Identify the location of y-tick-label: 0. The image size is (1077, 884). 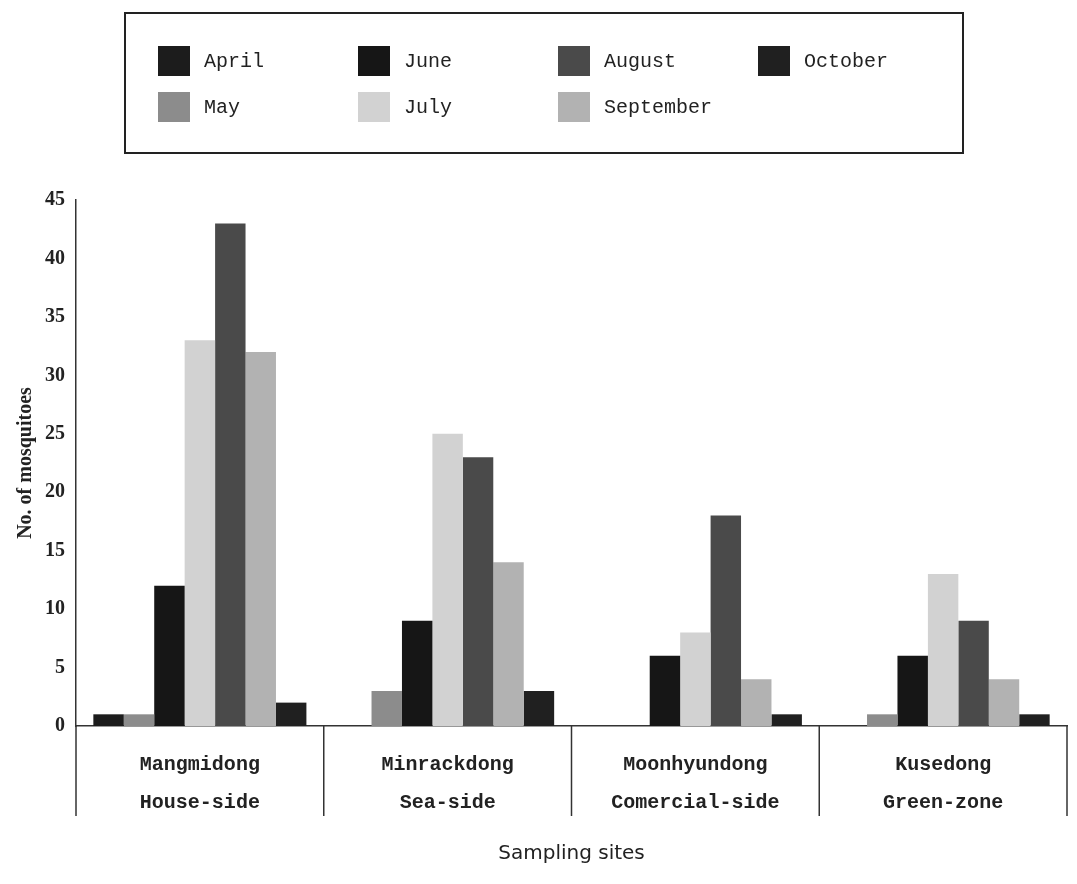
(60, 724).